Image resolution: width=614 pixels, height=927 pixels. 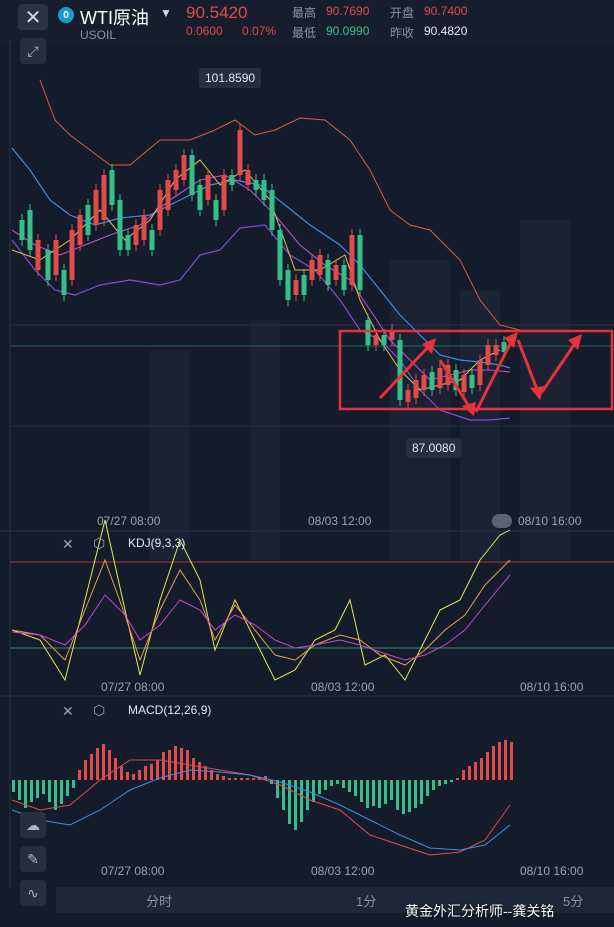 What do you see at coordinates (33, 51) in the screenshot?
I see `expand-icon: ⤢` at bounding box center [33, 51].